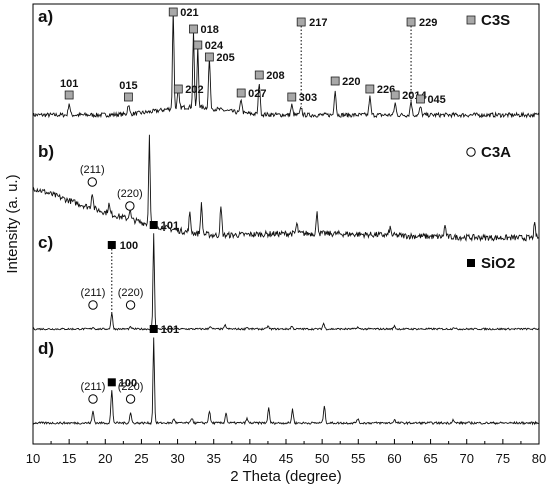 Image resolution: width=550 pixels, height=489 pixels. Describe the element at coordinates (45, 16) in the screenshot. I see `panel-tag: a)` at that location.